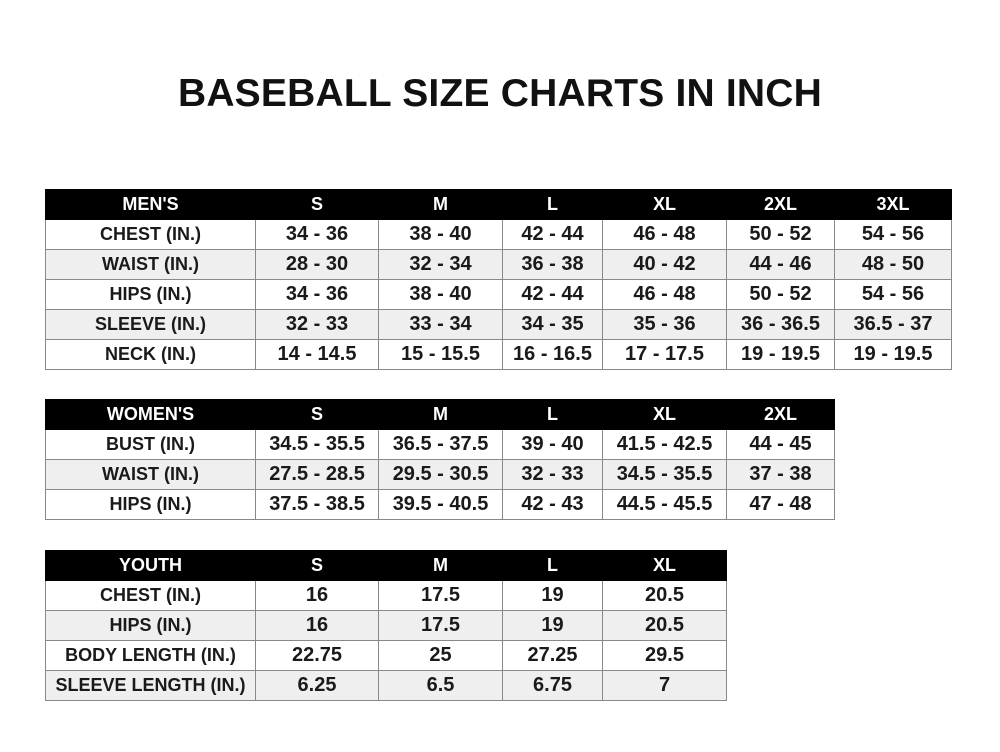 Image resolution: width=1000 pixels, height=752 pixels. Describe the element at coordinates (780, 474) in the screenshot. I see `size-value-cell: 37 - 38` at that location.